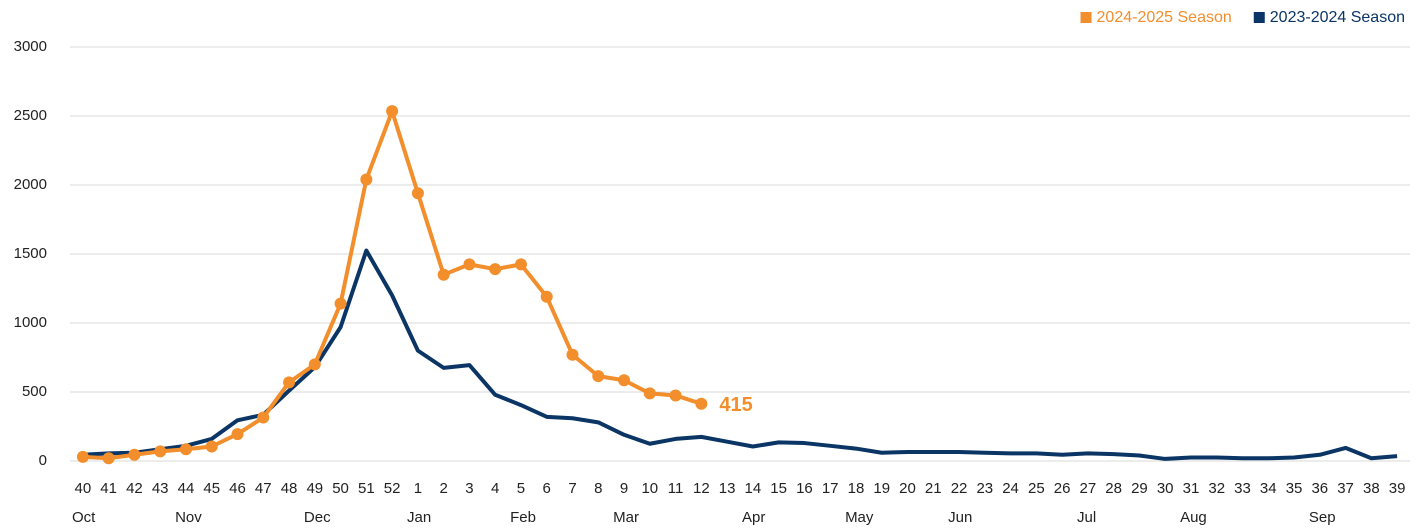  Describe the element at coordinates (753, 517) in the screenshot. I see `month-label: Apr` at that location.